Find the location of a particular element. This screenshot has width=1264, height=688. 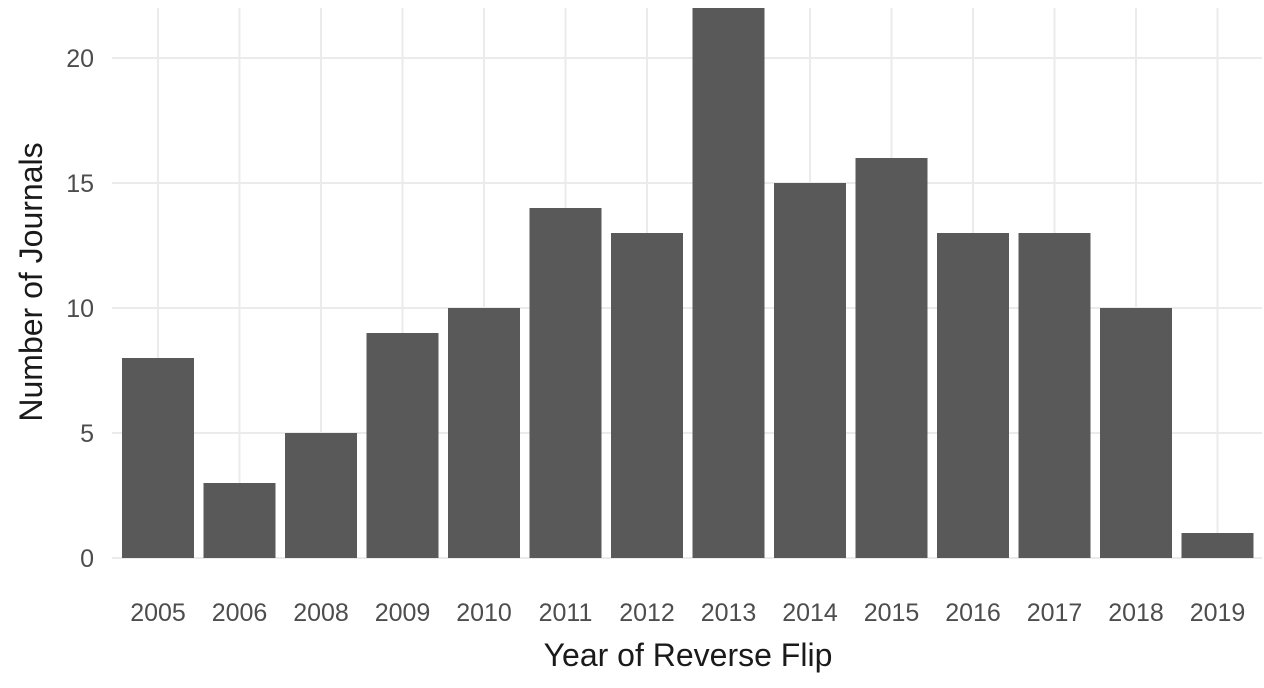

y-tick-label: 5 is located at coordinates (87, 434).